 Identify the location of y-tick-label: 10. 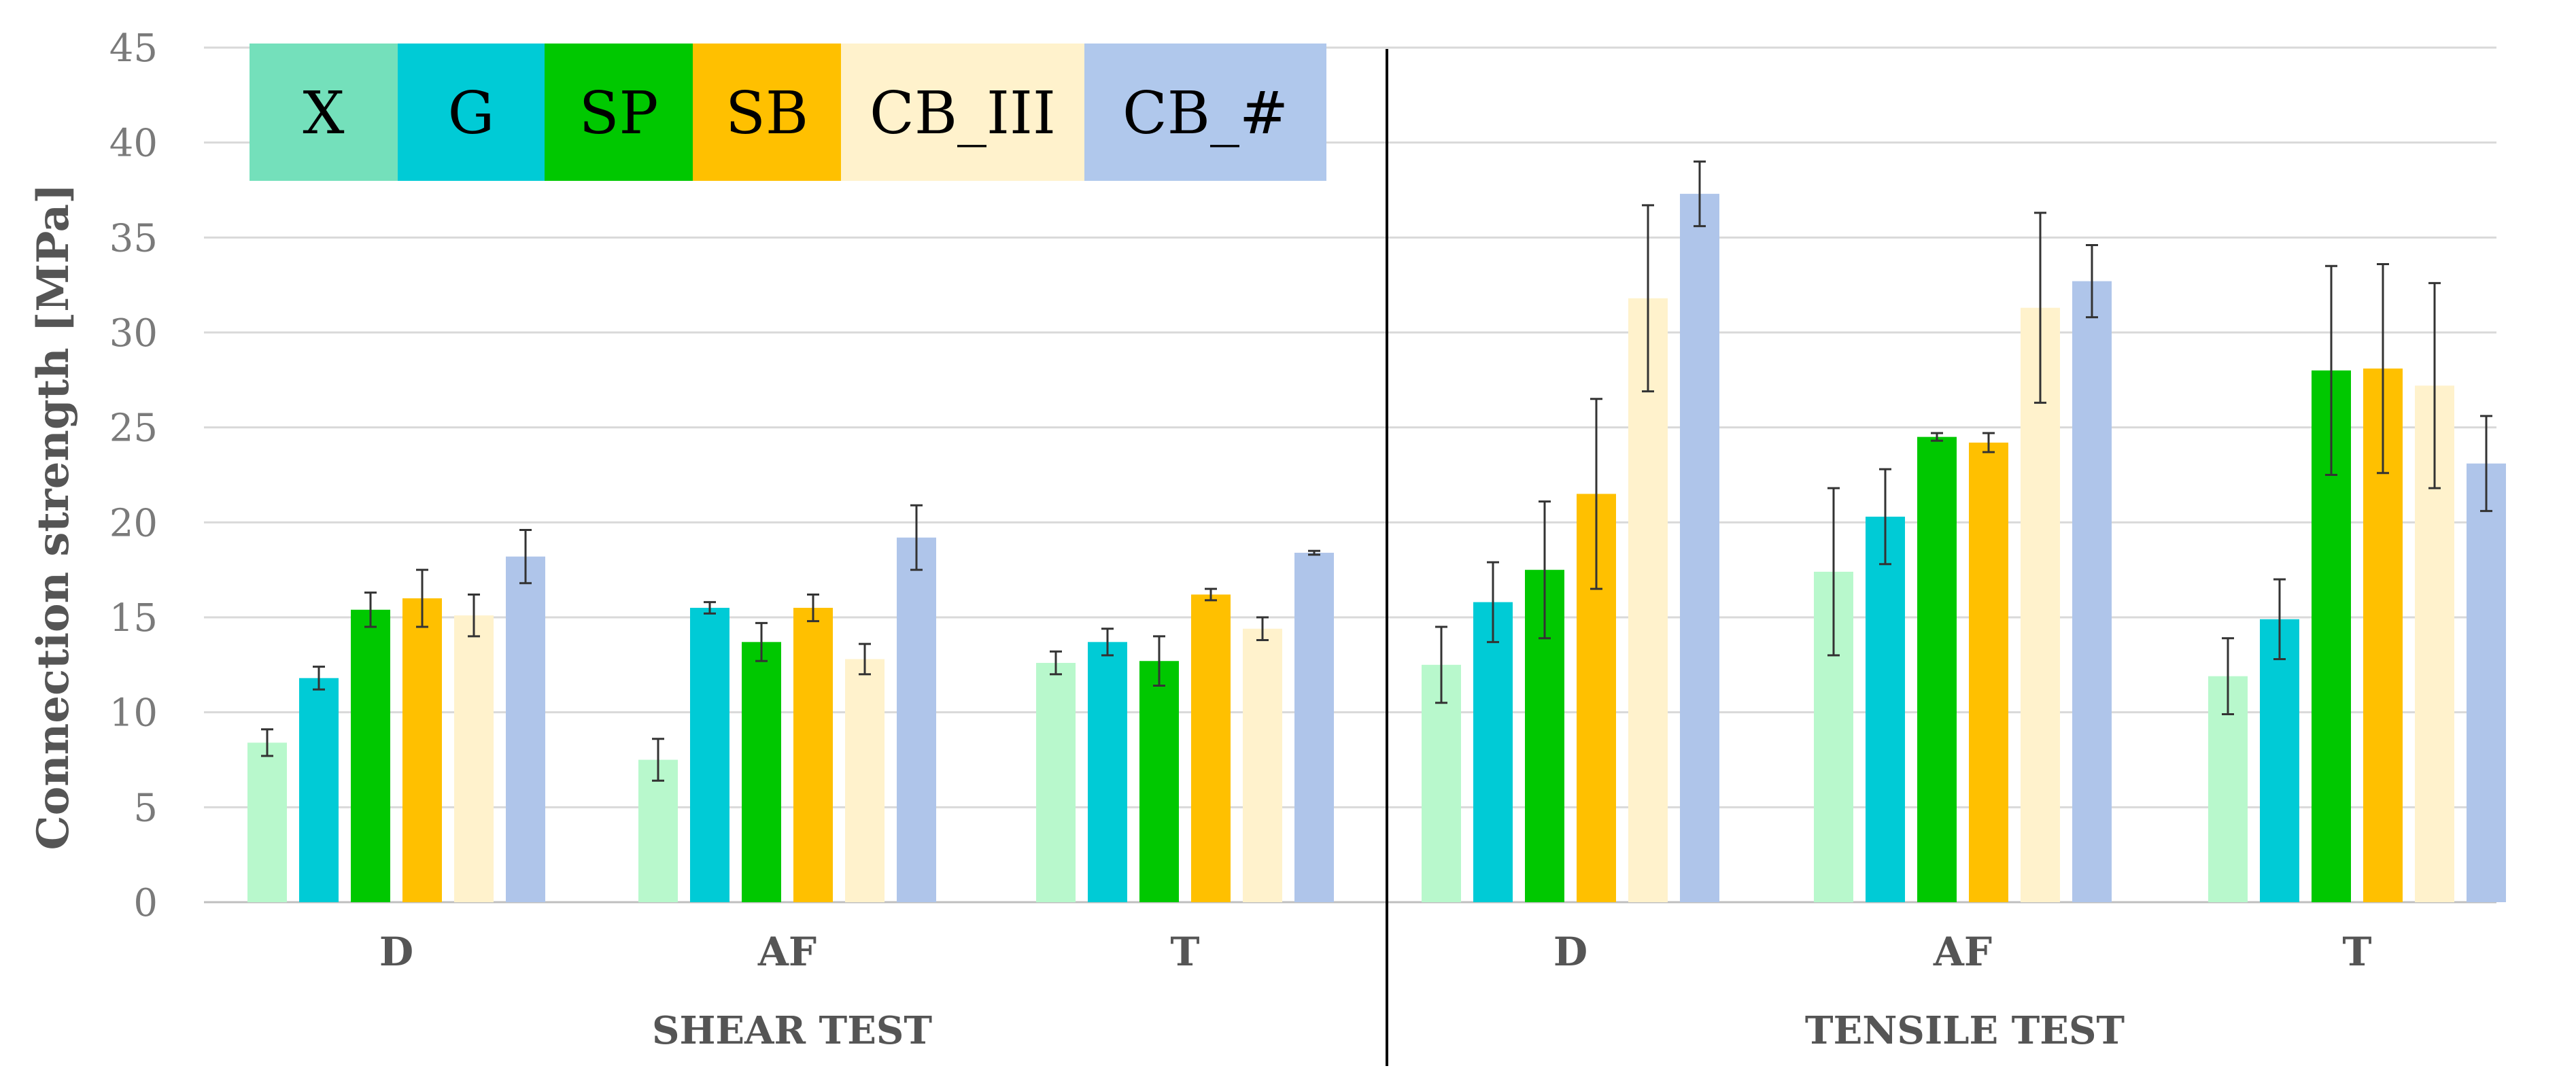
(133, 713).